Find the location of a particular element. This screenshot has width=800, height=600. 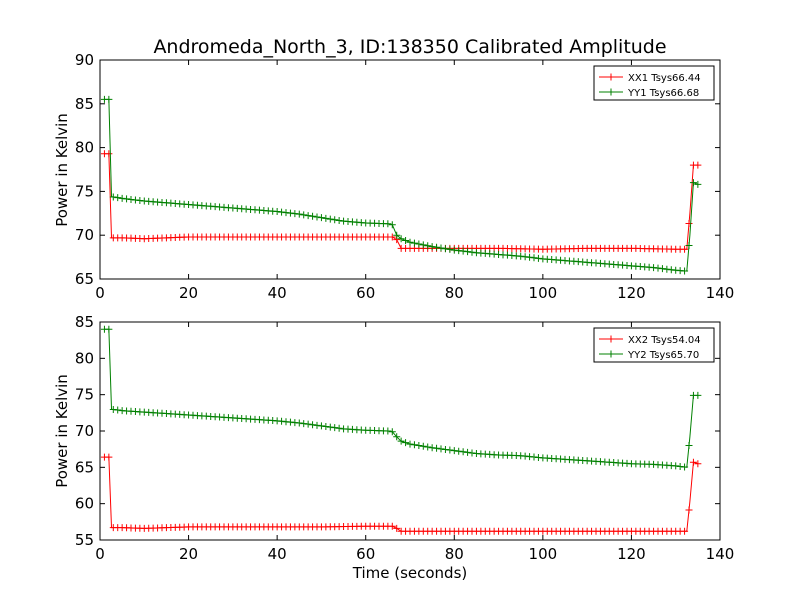

x-axis-label: Time (seconds) is located at coordinates (410, 573).